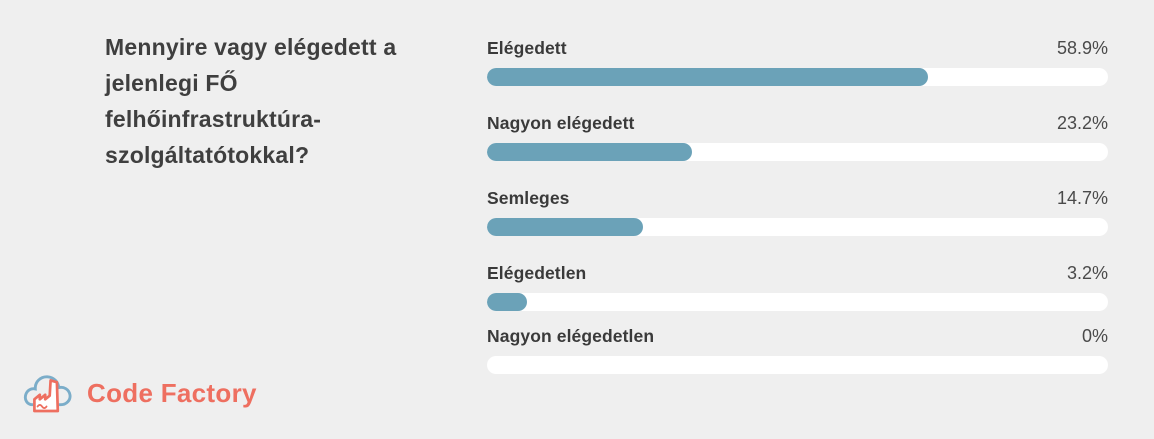 This screenshot has width=1154, height=439. I want to click on brand-footer: Code Factory, so click(138, 393).